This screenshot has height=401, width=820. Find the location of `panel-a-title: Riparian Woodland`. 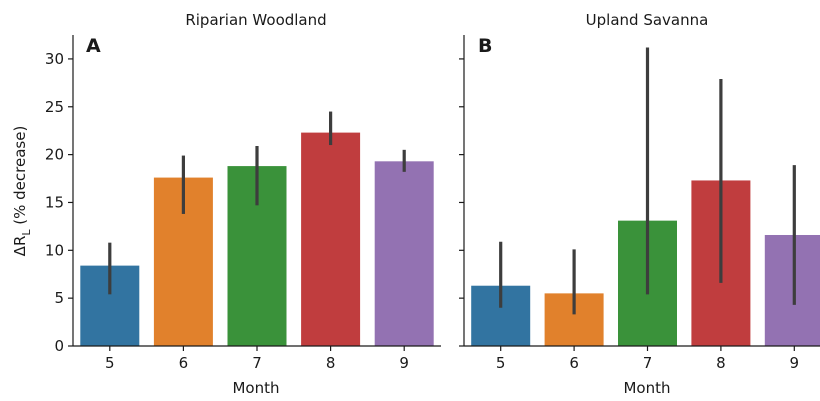

panel-a-title: Riparian Woodland is located at coordinates (255, 20).